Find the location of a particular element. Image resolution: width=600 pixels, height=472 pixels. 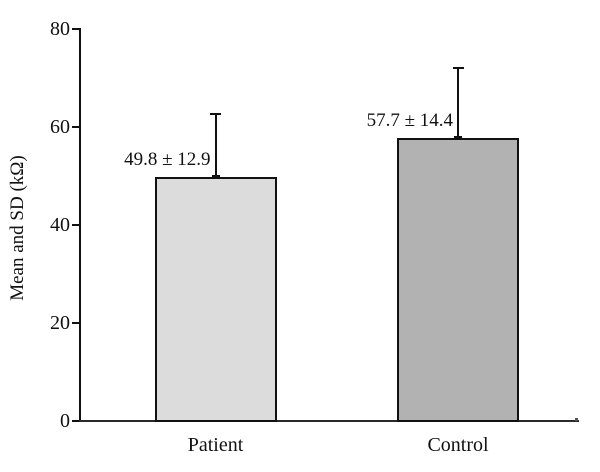

bar-patient is located at coordinates (215, 299).